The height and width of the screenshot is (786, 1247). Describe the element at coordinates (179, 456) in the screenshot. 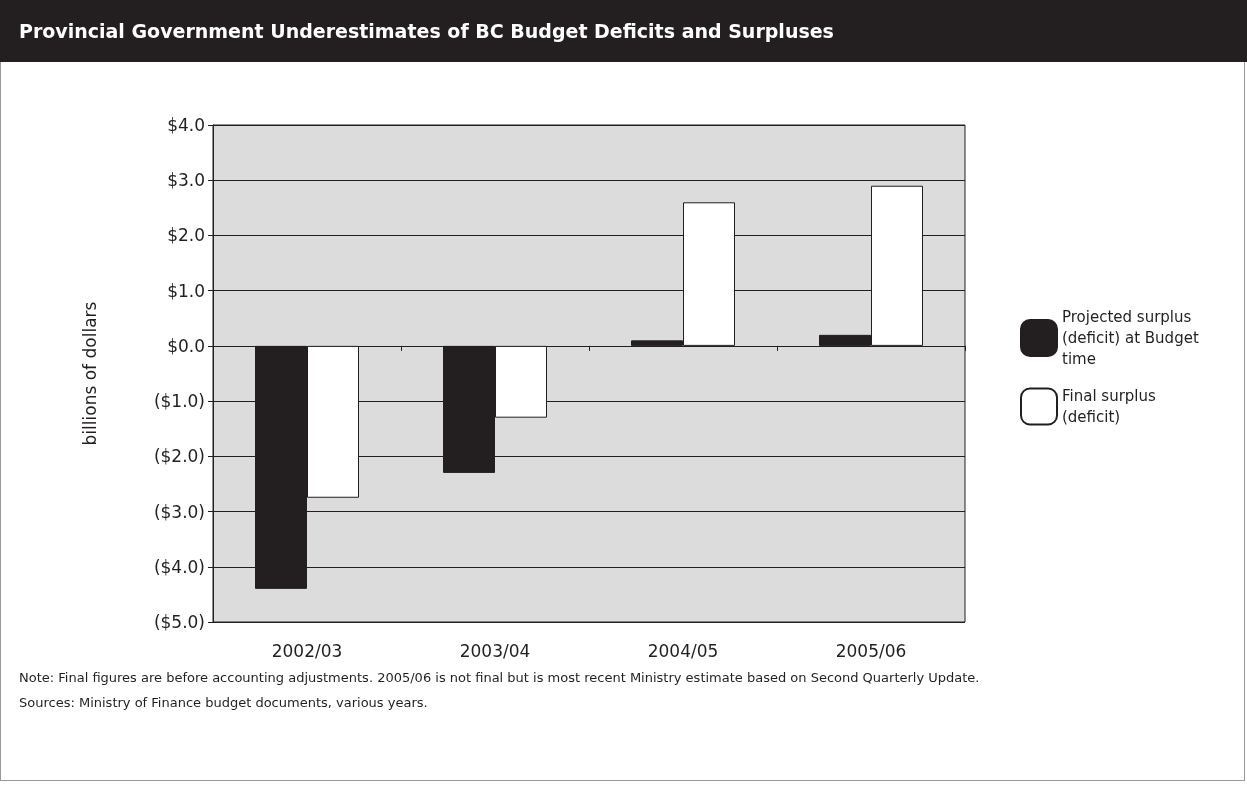

I see `y-tick-label: ($2.0)` at that location.